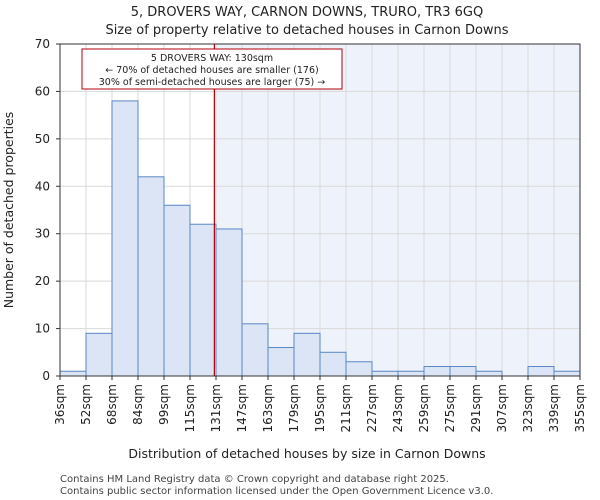 The image size is (600, 500). What do you see at coordinates (216, 408) in the screenshot?
I see `x-tick-label: 131sqm` at bounding box center [216, 408].